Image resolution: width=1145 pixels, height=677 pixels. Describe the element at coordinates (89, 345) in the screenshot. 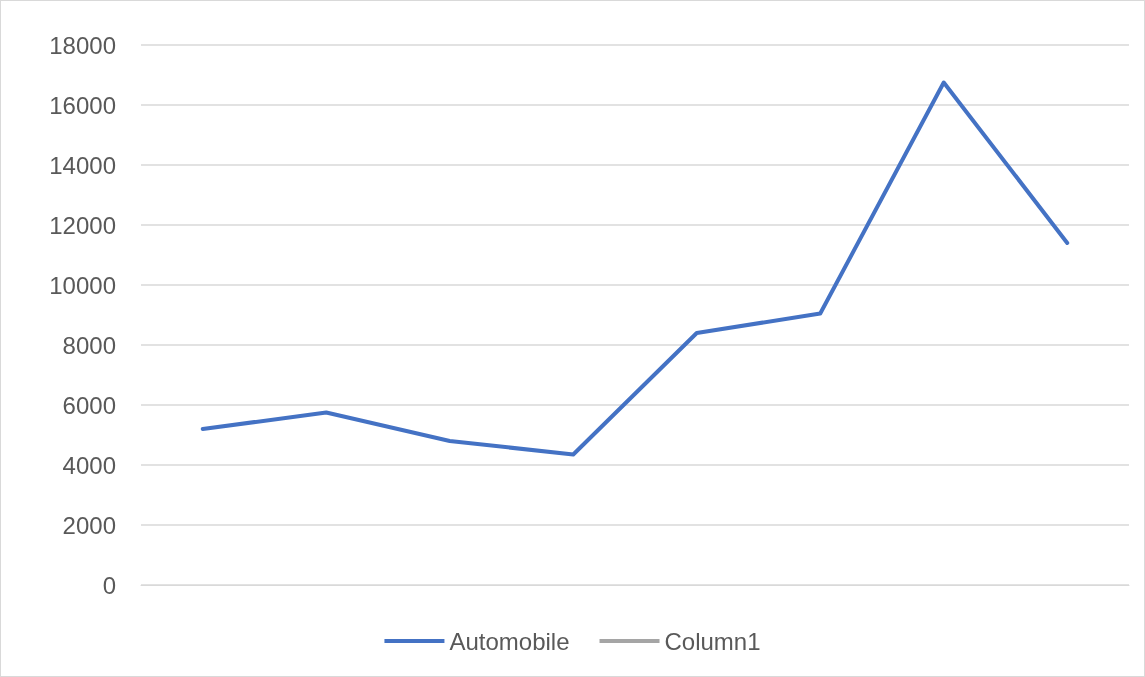

I see `y-tick-label: 8000` at that location.